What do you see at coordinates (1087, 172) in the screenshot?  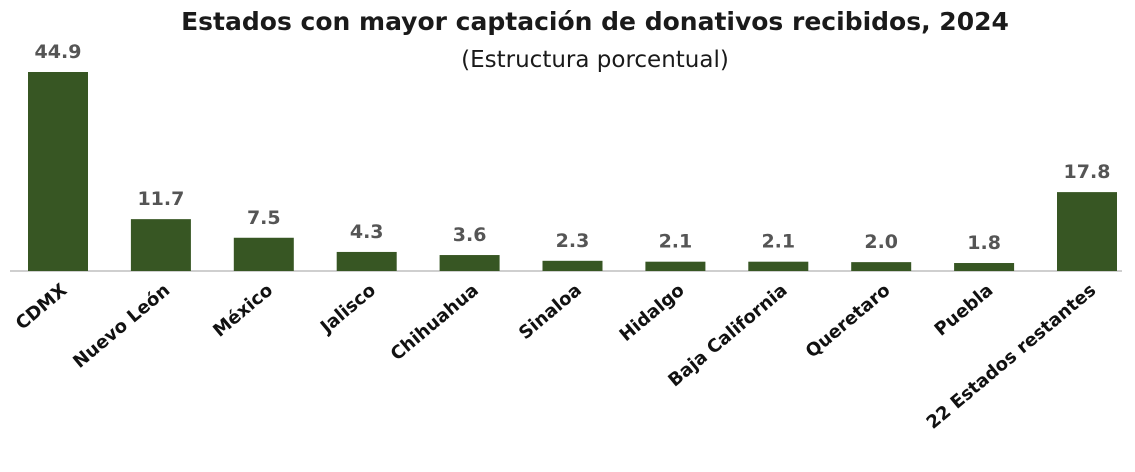 I see `value-label: 17.8` at bounding box center [1087, 172].